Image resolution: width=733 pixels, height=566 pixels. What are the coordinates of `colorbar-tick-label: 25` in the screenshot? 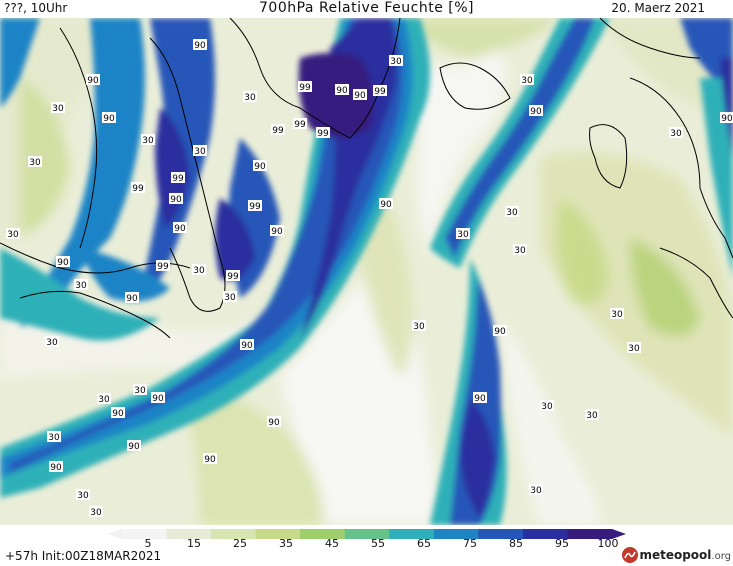 It's located at (240, 542).